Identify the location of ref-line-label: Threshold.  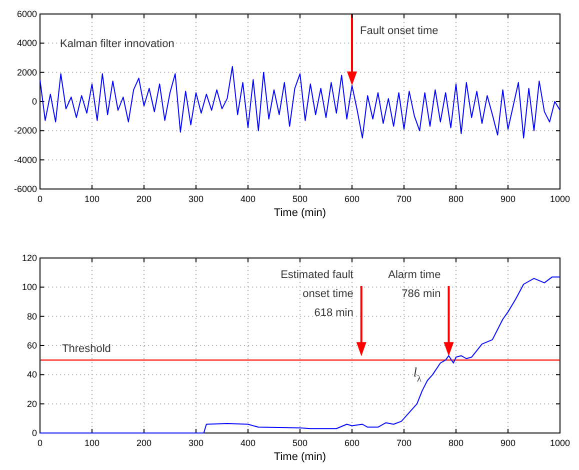
(86, 349).